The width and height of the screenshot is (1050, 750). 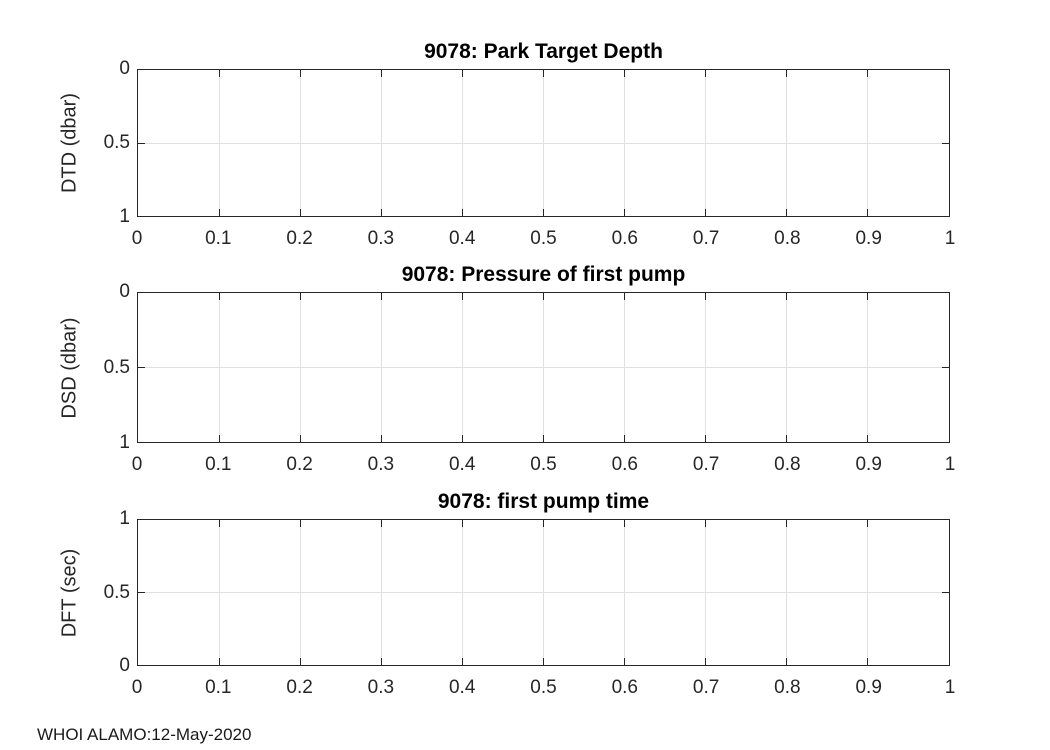 What do you see at coordinates (543, 51) in the screenshot?
I see `subplot-title: 9078: Park Target Depth` at bounding box center [543, 51].